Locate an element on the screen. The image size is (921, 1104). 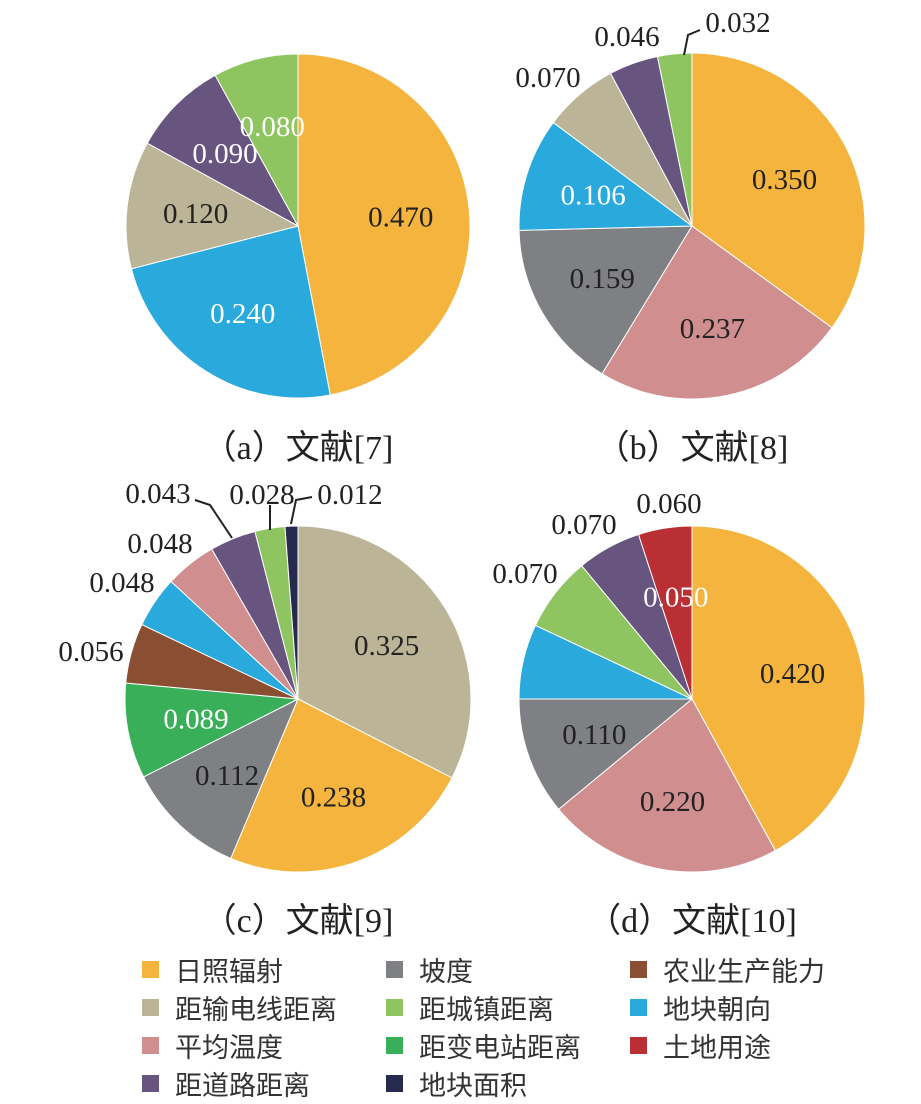
caption-panel-d: （d）文献[10] is located at coordinates (692, 921).